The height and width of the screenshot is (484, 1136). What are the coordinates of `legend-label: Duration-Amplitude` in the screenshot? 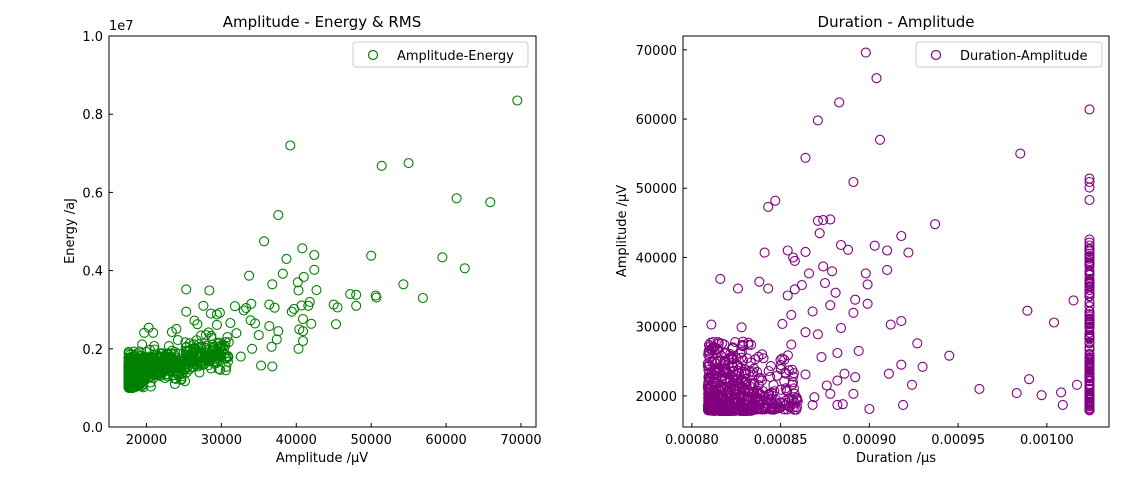 It's located at (1024, 56).